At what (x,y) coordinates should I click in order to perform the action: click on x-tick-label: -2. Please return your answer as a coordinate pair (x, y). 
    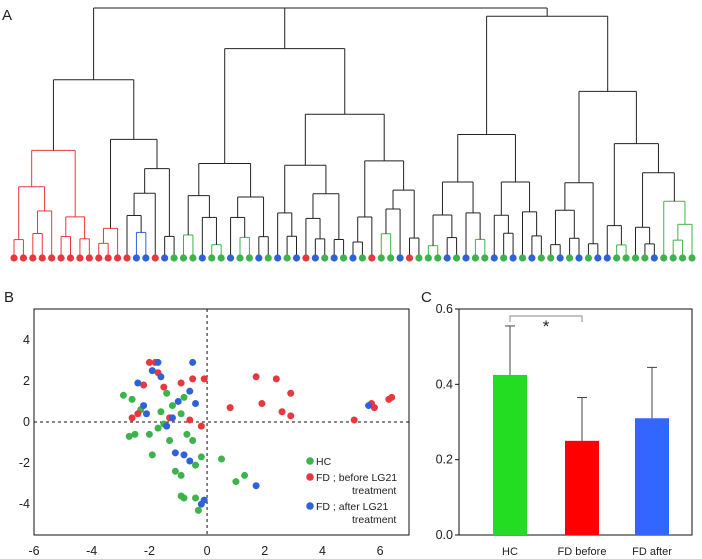
    Looking at the image, I should click on (149, 551).